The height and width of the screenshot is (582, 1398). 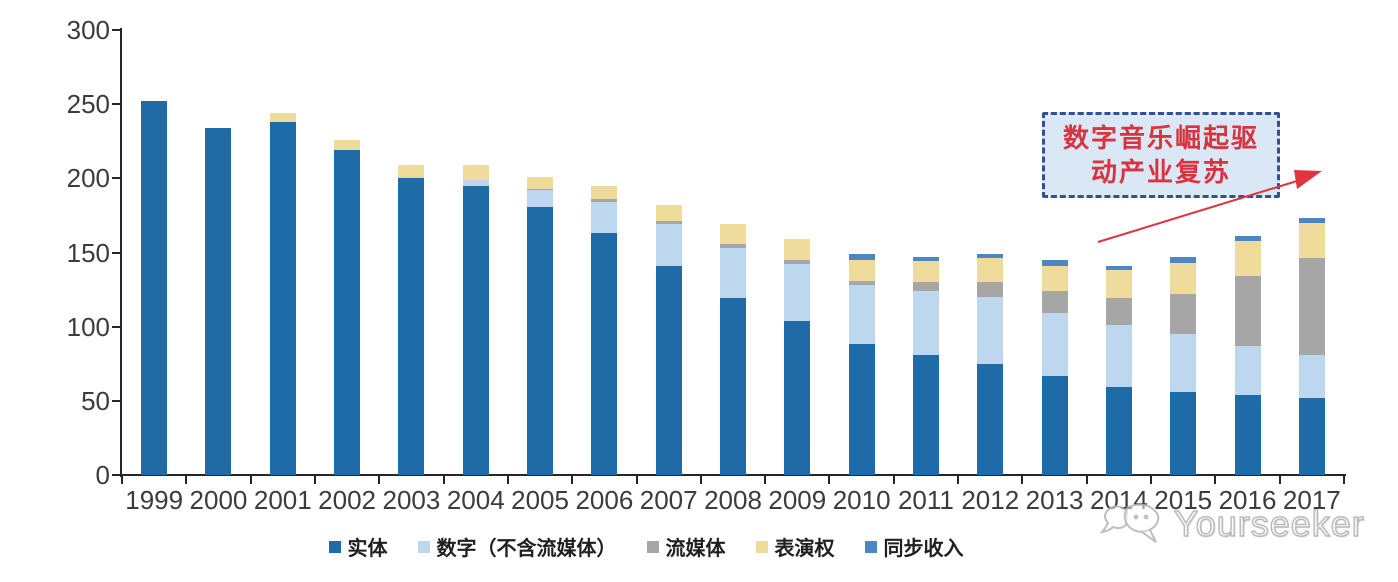 What do you see at coordinates (347, 145) in the screenshot?
I see `bar-segment-2002` at bounding box center [347, 145].